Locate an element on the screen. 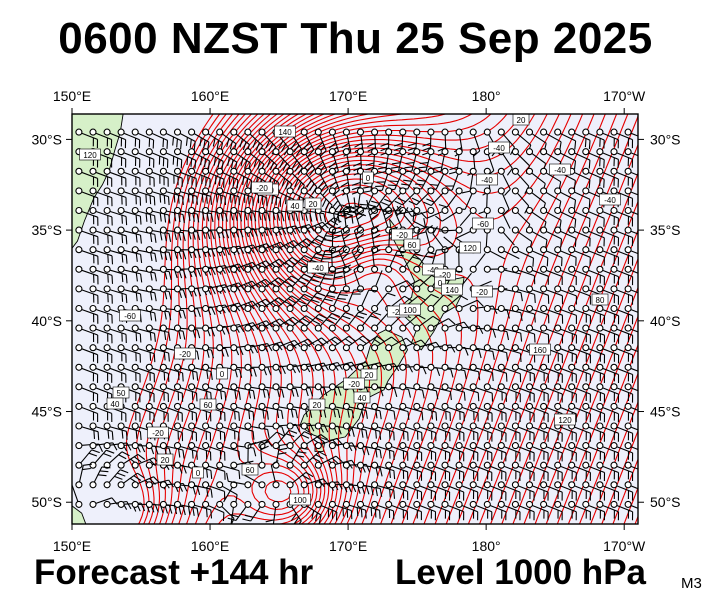  latitude-tick-label: 30°S is located at coordinates (46, 139).